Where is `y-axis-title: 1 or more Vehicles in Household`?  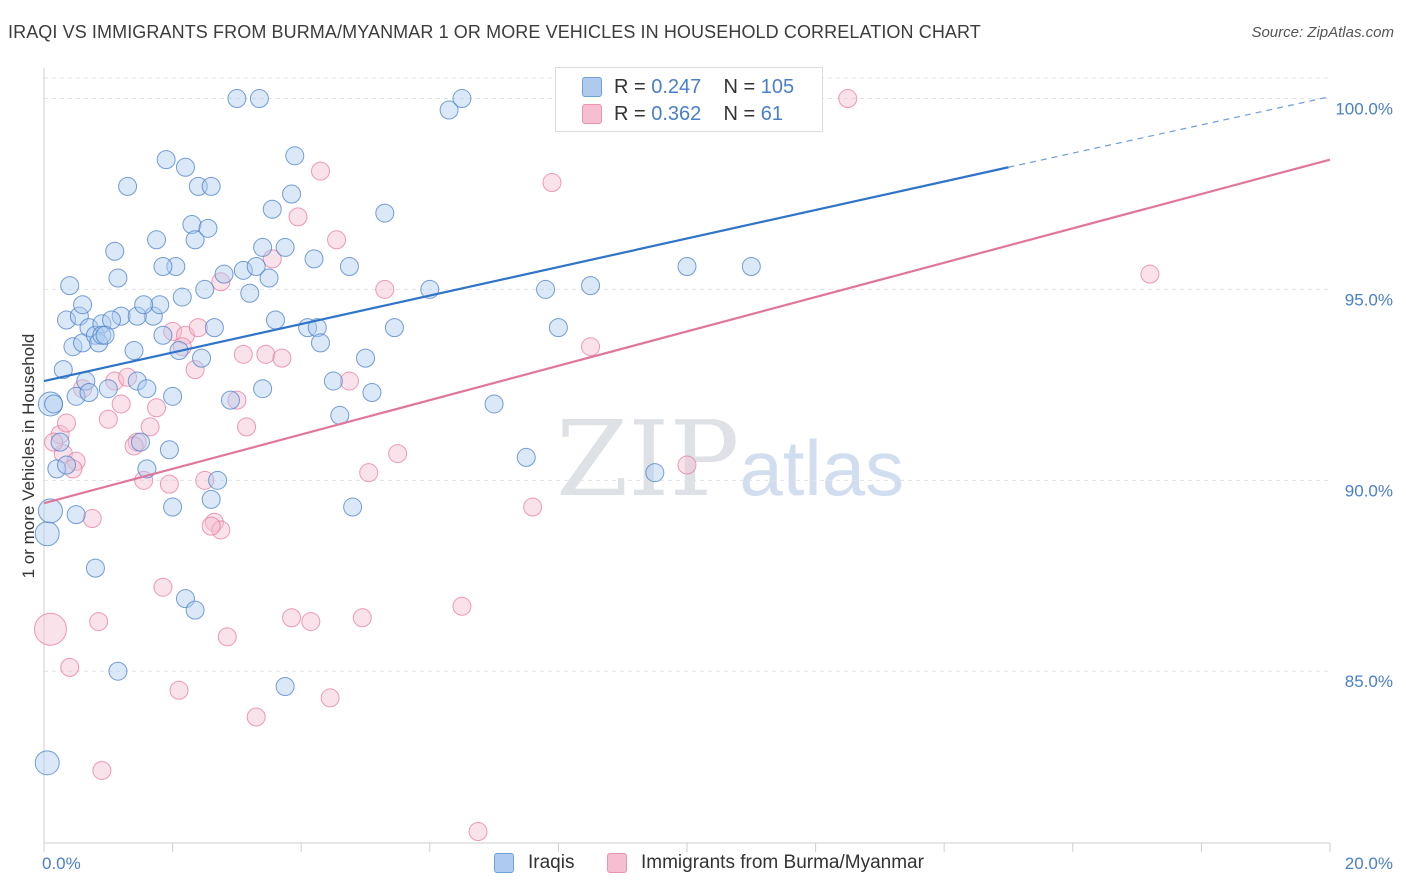 y-axis-title: 1 or more Vehicles in Household is located at coordinates (28, 456).